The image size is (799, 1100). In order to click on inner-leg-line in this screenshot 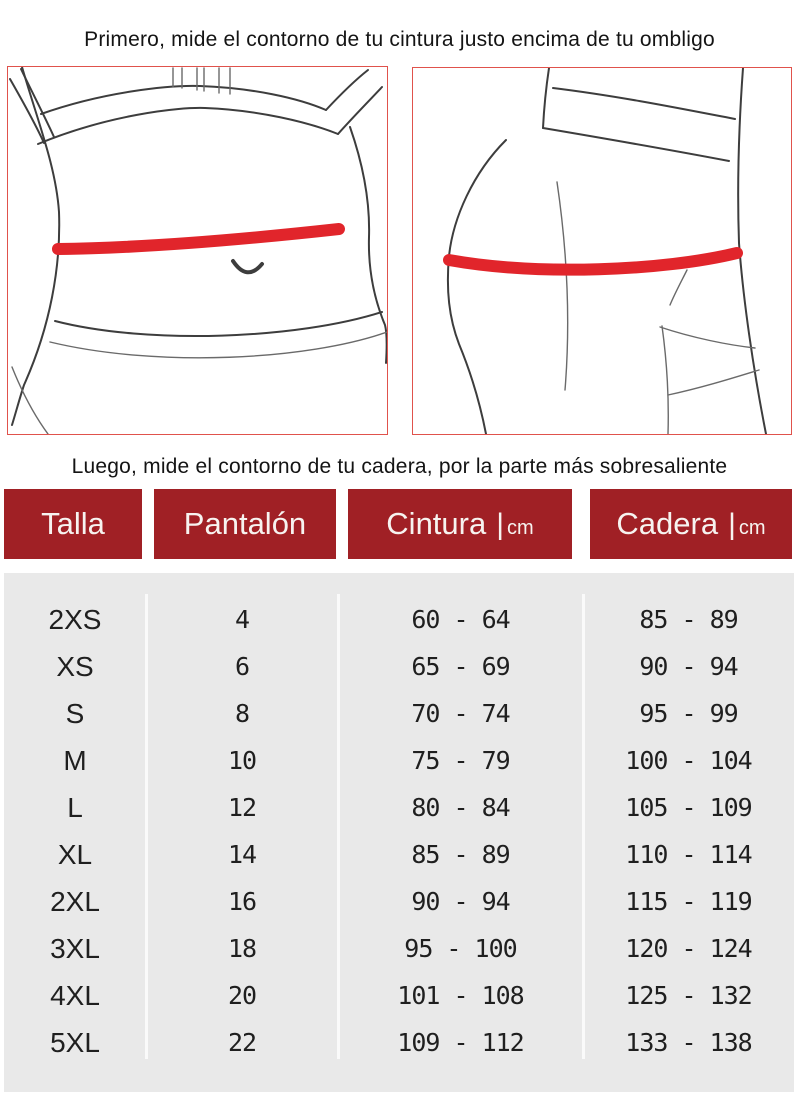, I will do `click(665, 379)`.